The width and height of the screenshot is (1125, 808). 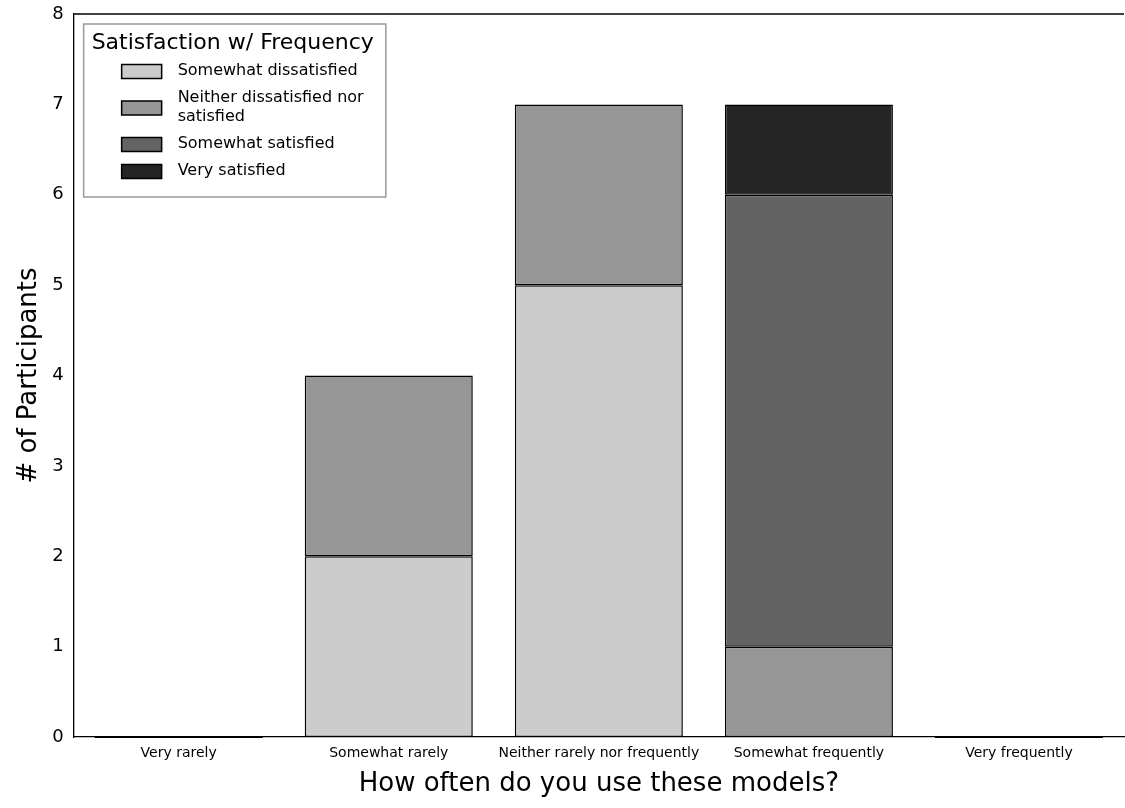 What do you see at coordinates (58, 103) in the screenshot?
I see `y-tick-label: 7` at bounding box center [58, 103].